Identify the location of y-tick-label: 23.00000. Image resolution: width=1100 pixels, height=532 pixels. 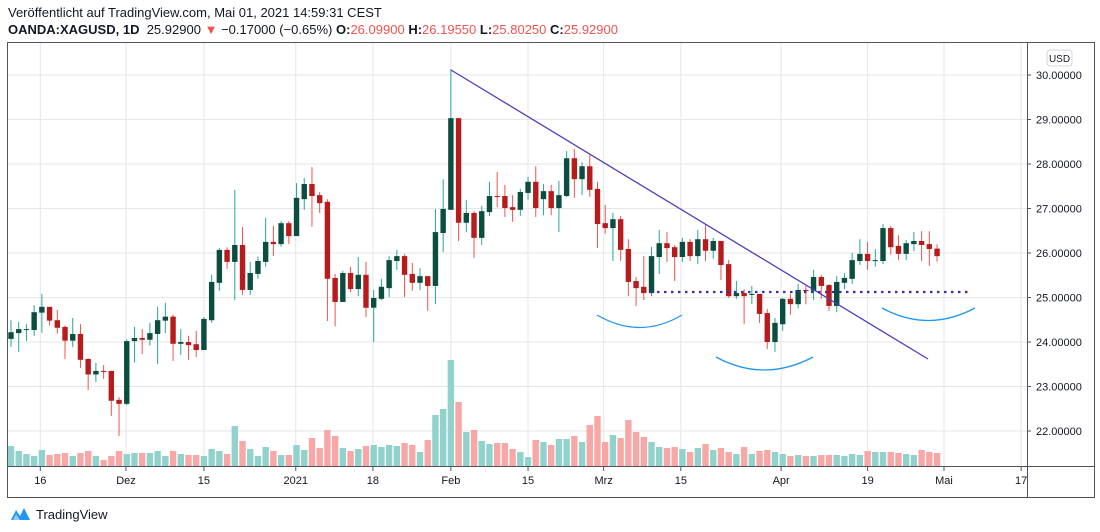
(1059, 388).